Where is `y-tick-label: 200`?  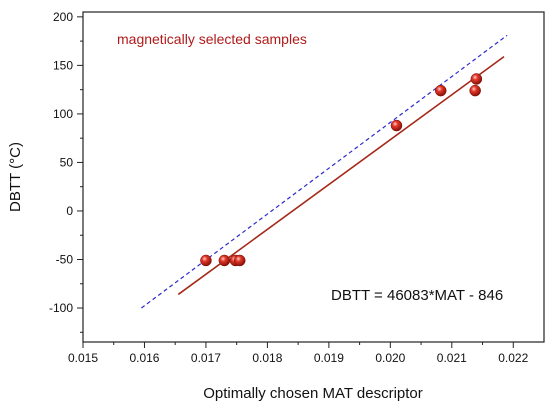 y-tick-label: 200 is located at coordinates (63, 17).